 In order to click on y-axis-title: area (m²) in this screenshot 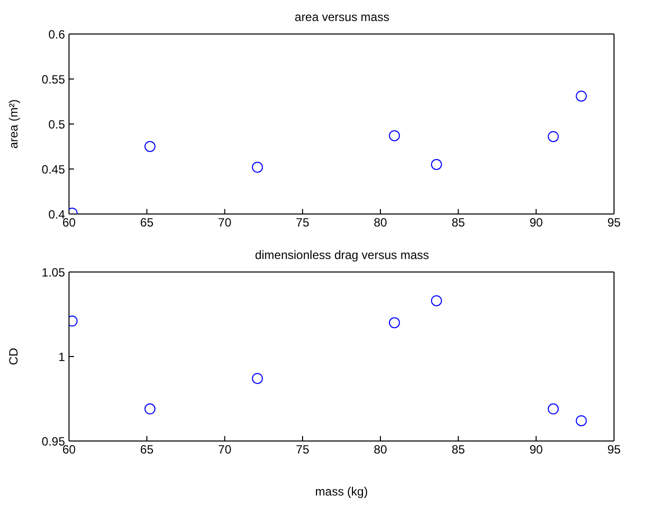, I will do `click(13, 124)`.